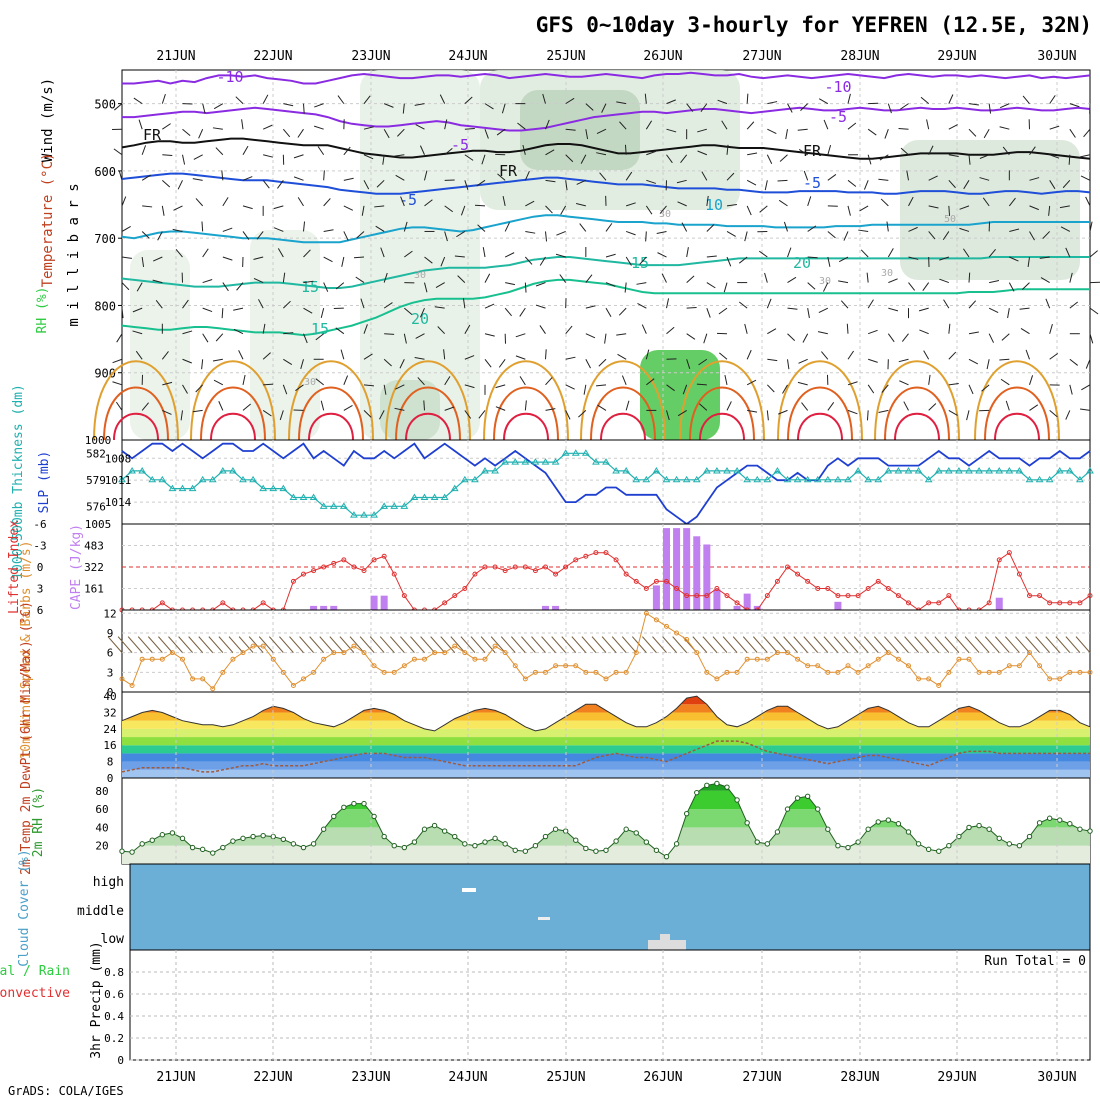 This screenshot has height=1100, width=1100. Describe the element at coordinates (667, 945) in the screenshot. I see `low-cloud-patch` at that location.